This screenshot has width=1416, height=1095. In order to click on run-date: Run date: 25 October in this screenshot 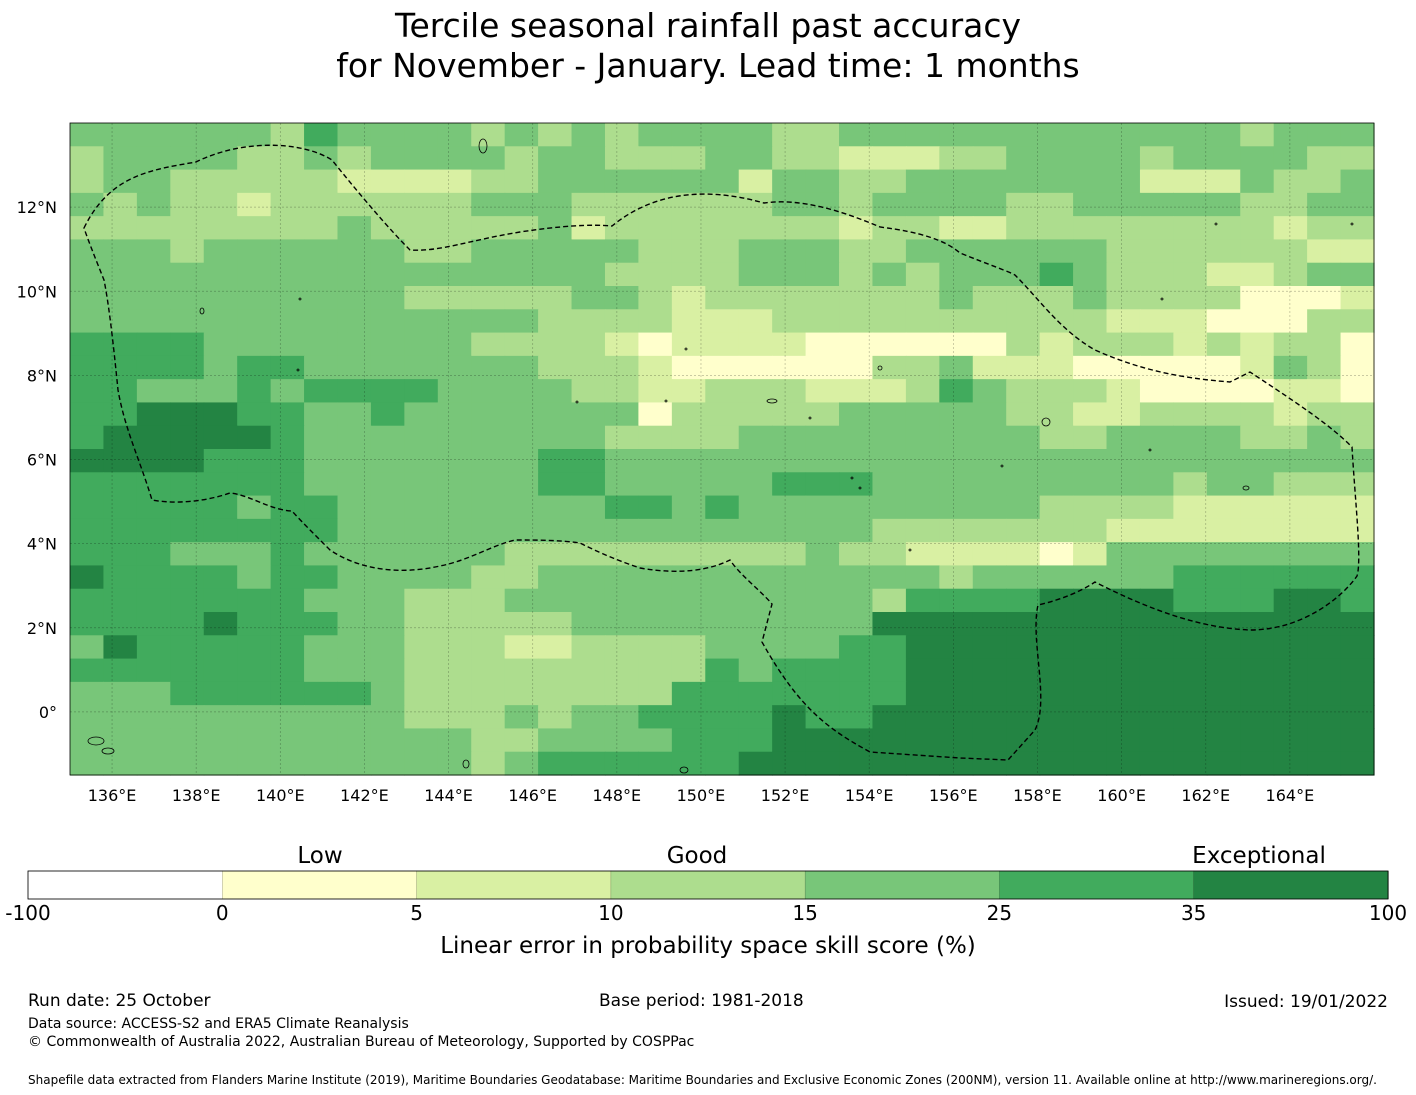, I will do `click(119, 1001)`.